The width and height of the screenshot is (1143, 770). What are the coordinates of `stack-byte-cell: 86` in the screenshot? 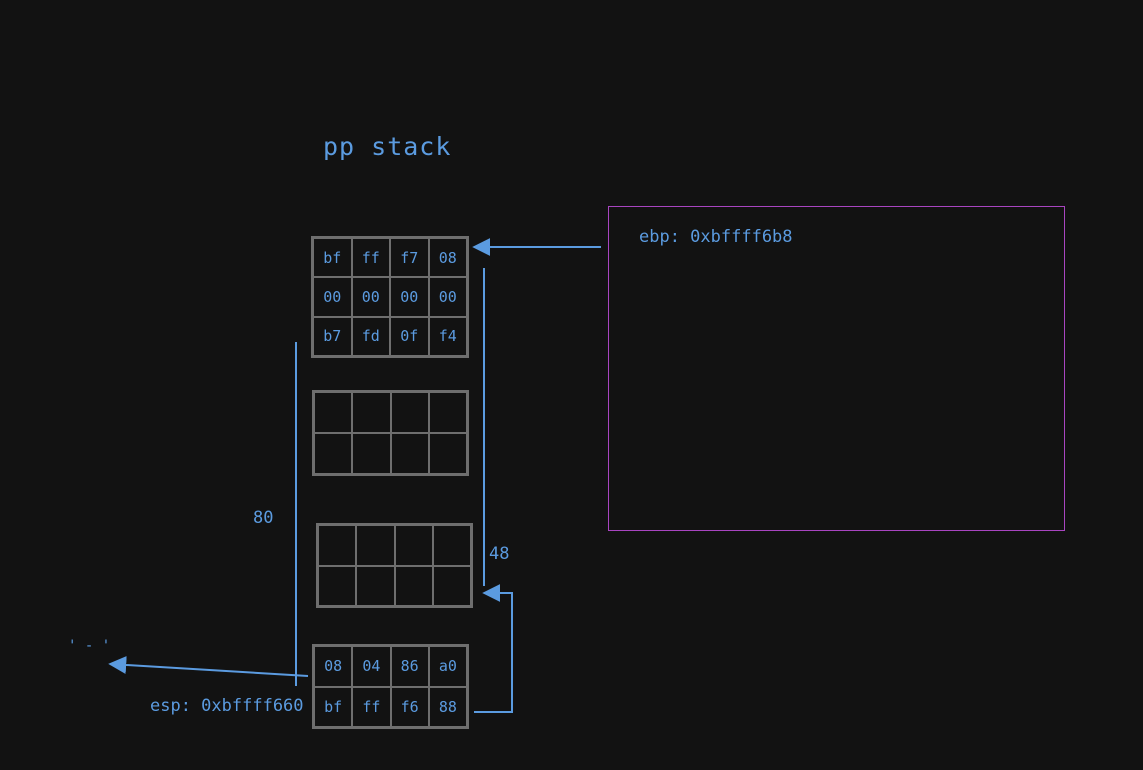 It's located at (409, 666).